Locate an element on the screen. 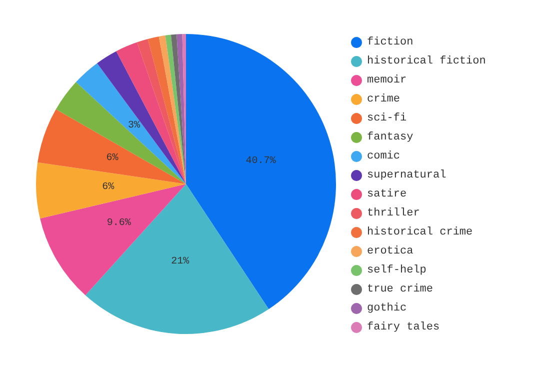  legend-label: historical fiction is located at coordinates (426, 62).